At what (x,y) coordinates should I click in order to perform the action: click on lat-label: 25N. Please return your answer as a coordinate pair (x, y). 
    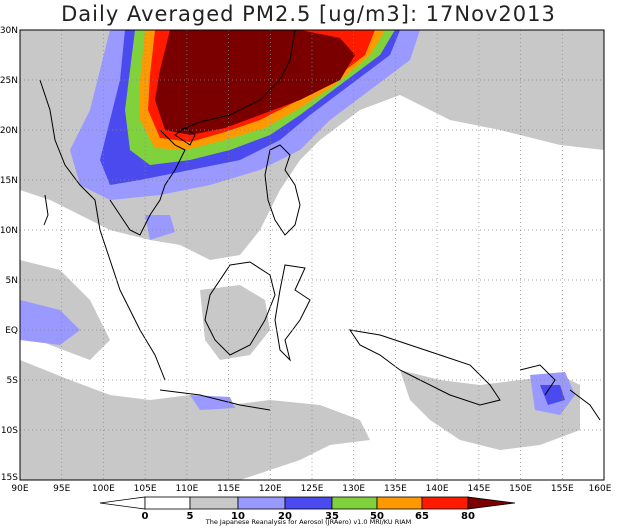
    Looking at the image, I should click on (9, 81).